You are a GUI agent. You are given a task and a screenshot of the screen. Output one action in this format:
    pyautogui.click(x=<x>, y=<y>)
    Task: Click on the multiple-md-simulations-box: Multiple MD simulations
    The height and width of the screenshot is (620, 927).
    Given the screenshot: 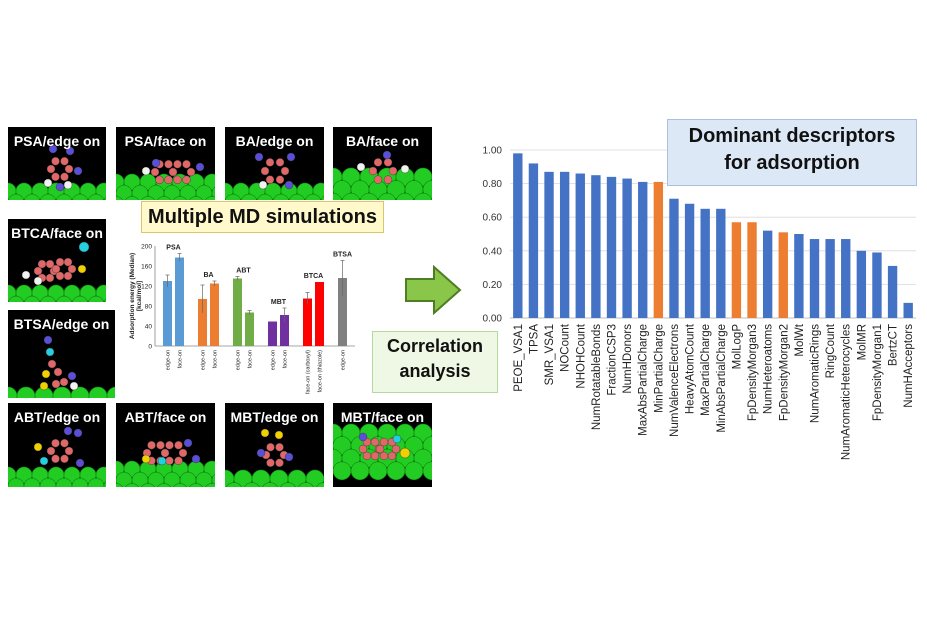 What is the action you would take?
    pyautogui.click(x=262, y=217)
    